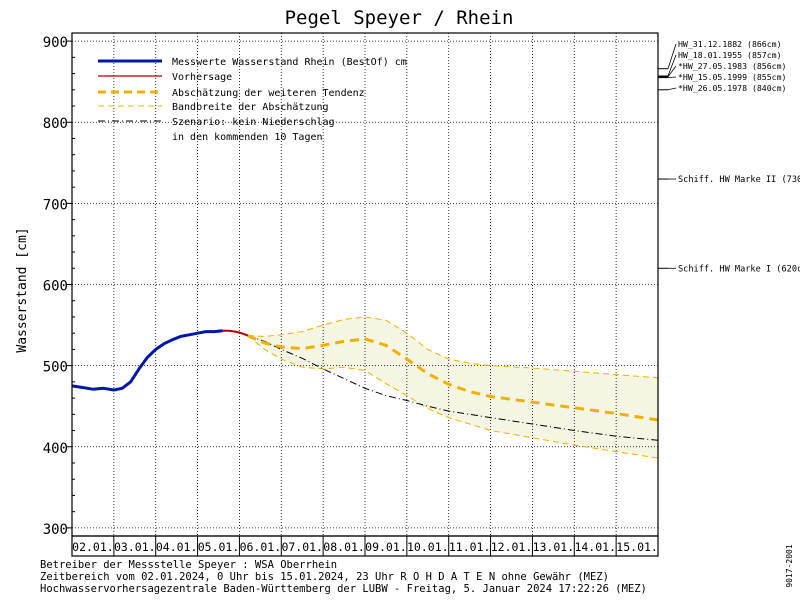  I want to click on reference-label: HW_31.12.1882 (866cm), so click(730, 44).